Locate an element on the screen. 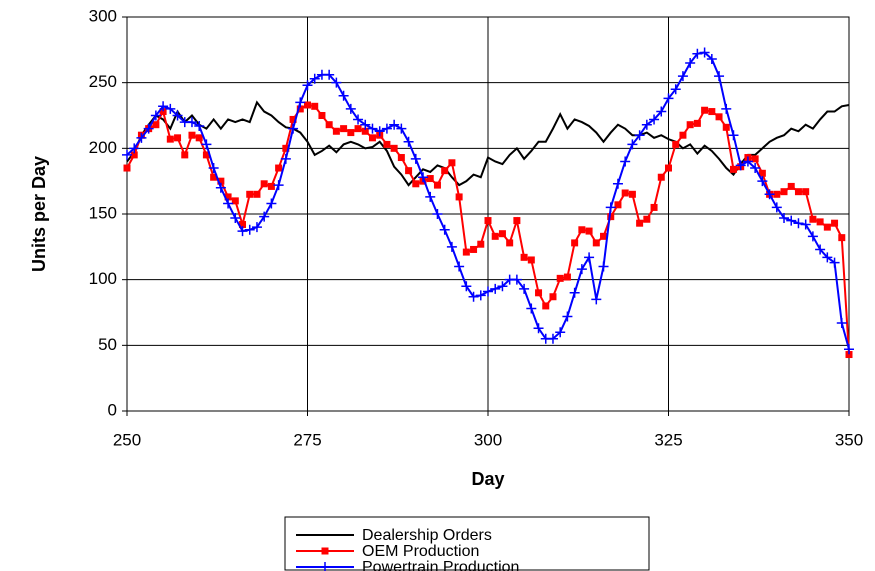 Image resolution: width=875 pixels, height=571 pixels. y-tick-label: 0 is located at coordinates (112, 409).